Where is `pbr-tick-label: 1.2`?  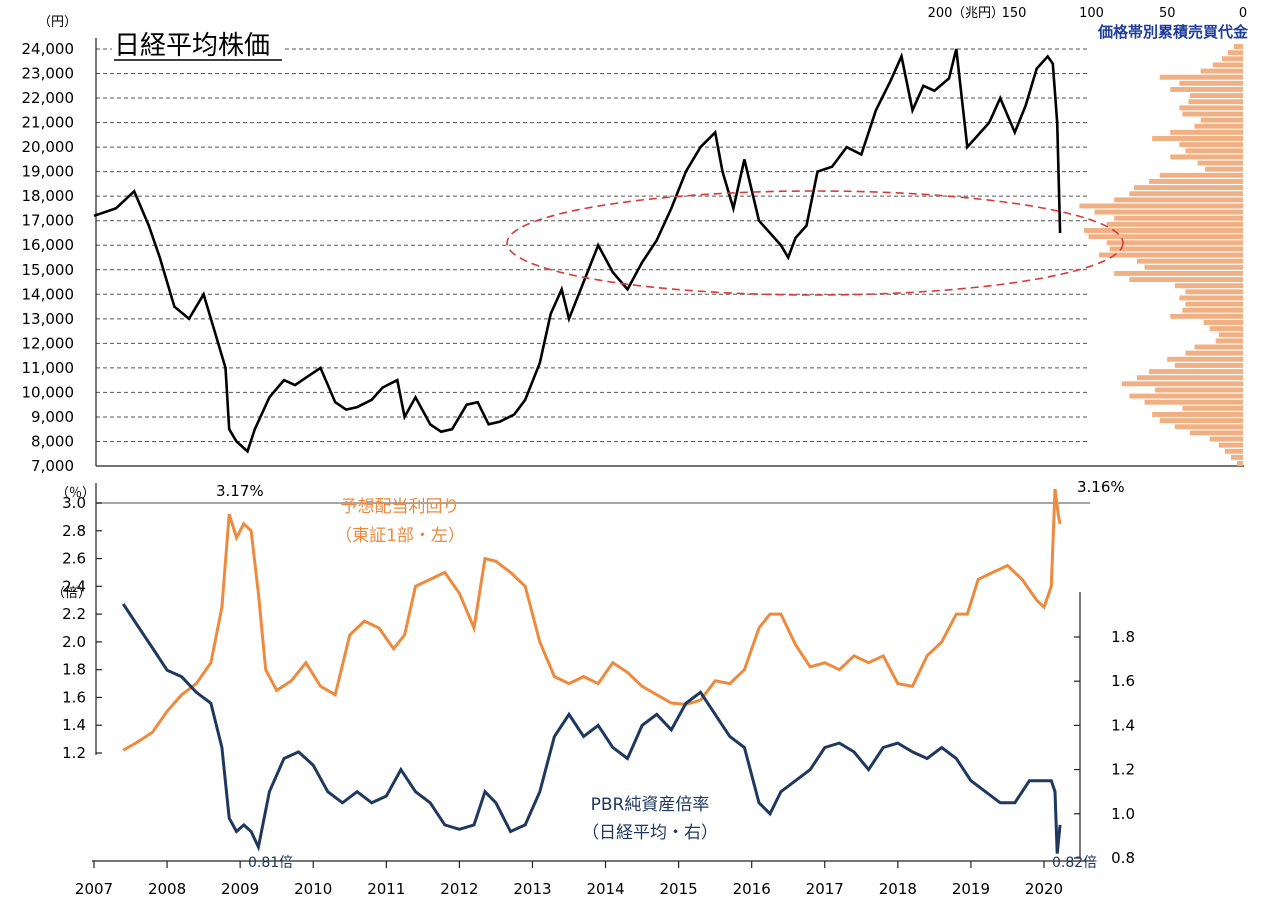
pbr-tick-label: 1.2 is located at coordinates (1123, 770).